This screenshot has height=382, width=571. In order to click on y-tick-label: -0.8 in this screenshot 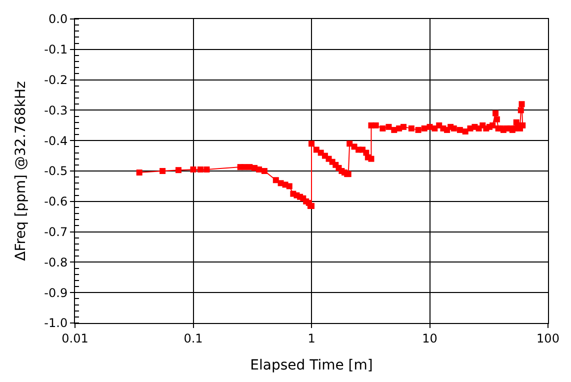, I will do `click(56, 262)`.